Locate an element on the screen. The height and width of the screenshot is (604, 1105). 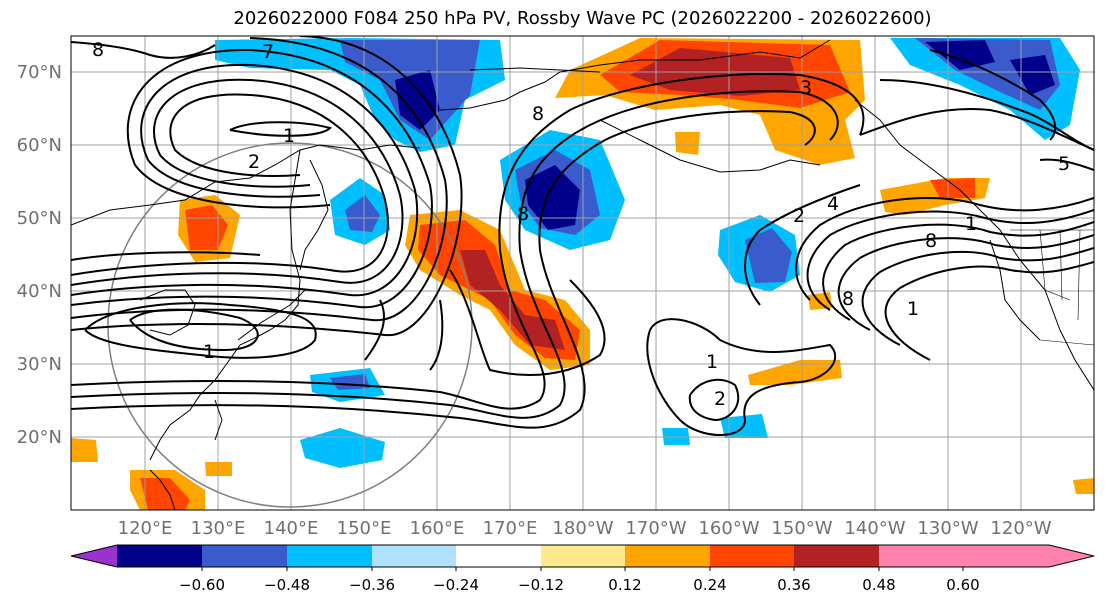
lon-label: 160°E is located at coordinates (437, 528).